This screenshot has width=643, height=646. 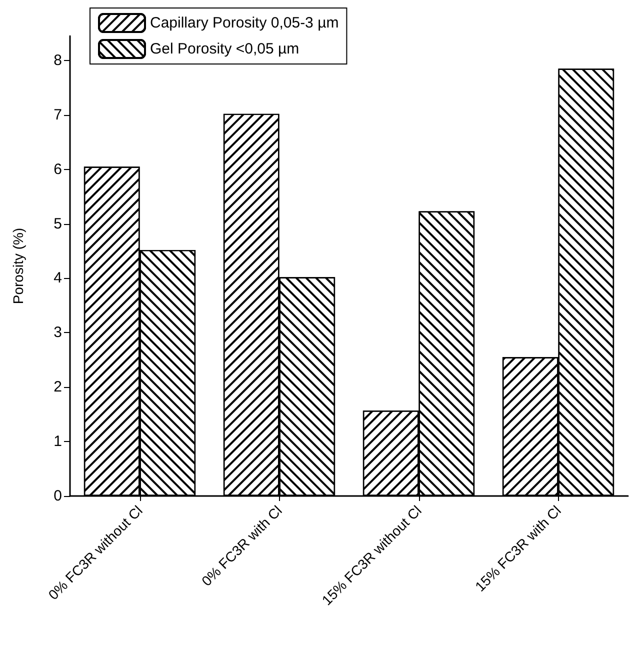 I want to click on y-tick-label: 2, so click(x=58, y=387).